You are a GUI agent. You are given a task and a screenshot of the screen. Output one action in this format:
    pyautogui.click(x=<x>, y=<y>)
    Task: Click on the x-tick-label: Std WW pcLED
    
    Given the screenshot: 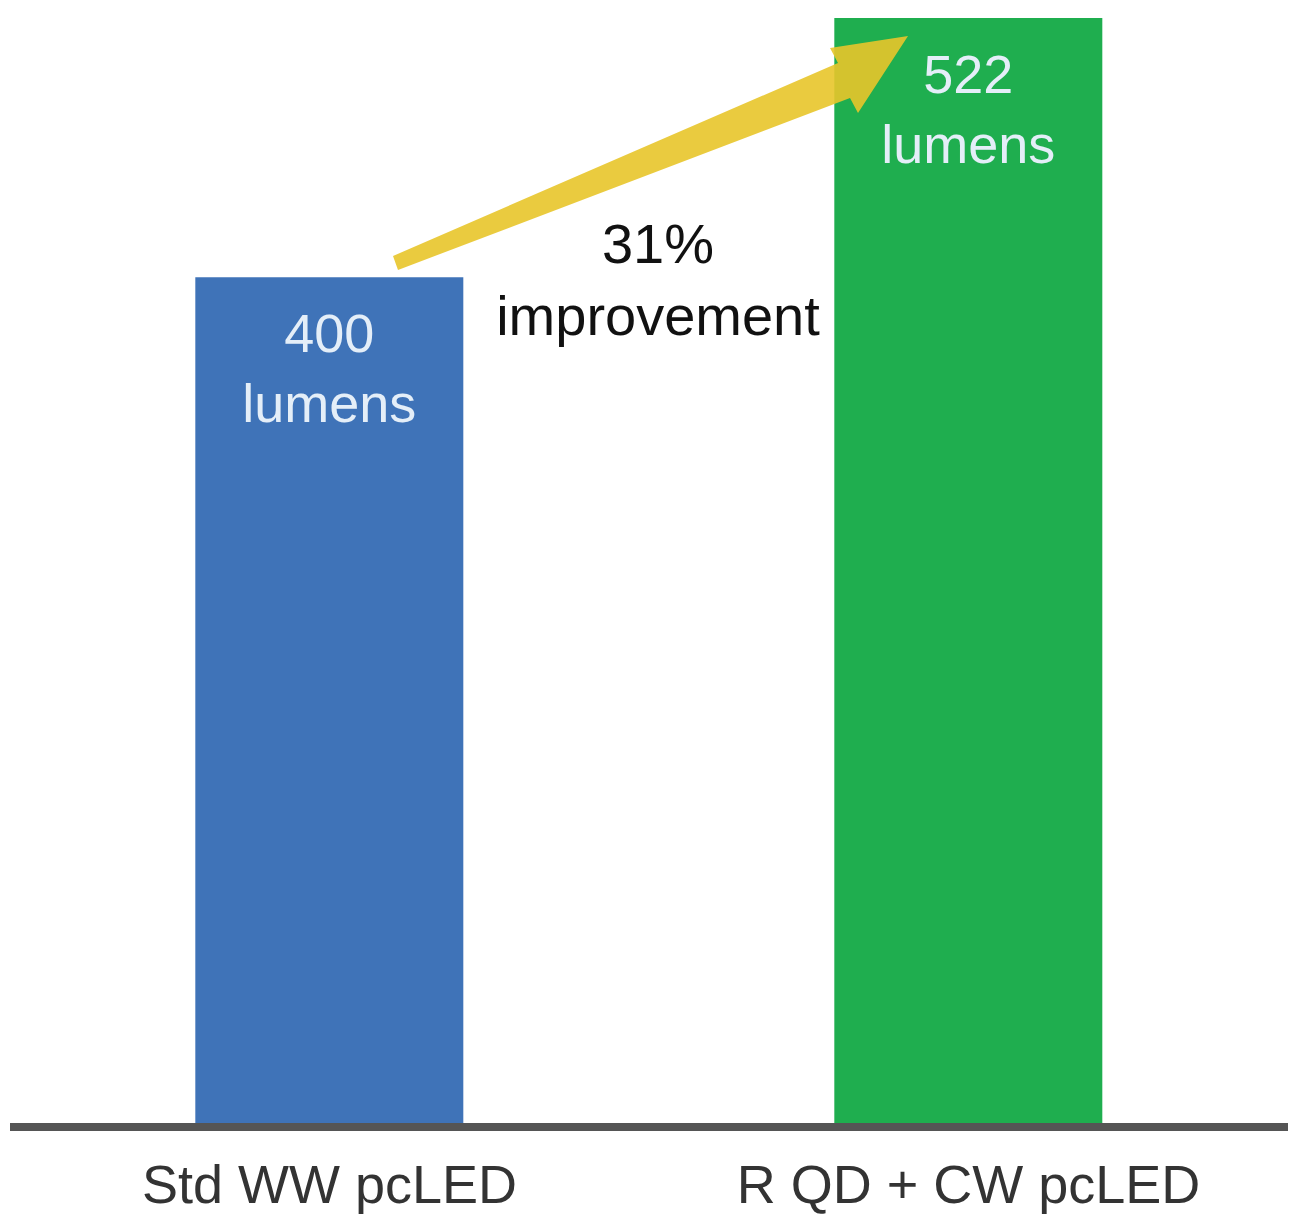 What is the action you would take?
    pyautogui.click(x=329, y=1184)
    